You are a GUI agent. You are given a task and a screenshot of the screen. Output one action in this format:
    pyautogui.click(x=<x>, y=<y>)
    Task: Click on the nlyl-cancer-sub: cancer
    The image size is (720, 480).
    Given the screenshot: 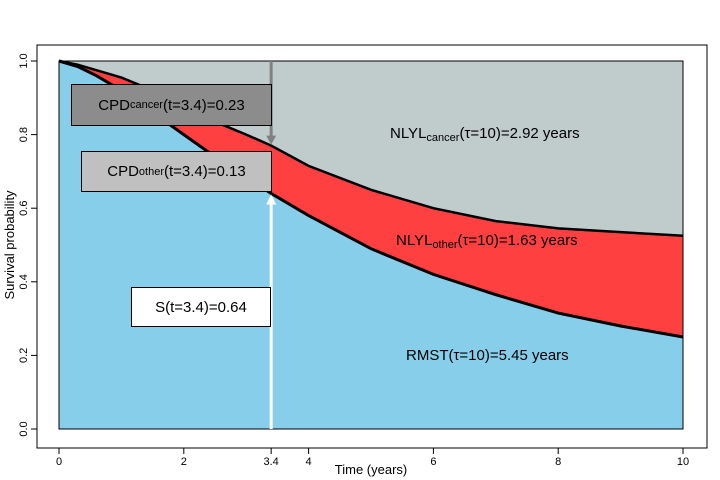 What is the action you would take?
    pyautogui.click(x=443, y=138)
    